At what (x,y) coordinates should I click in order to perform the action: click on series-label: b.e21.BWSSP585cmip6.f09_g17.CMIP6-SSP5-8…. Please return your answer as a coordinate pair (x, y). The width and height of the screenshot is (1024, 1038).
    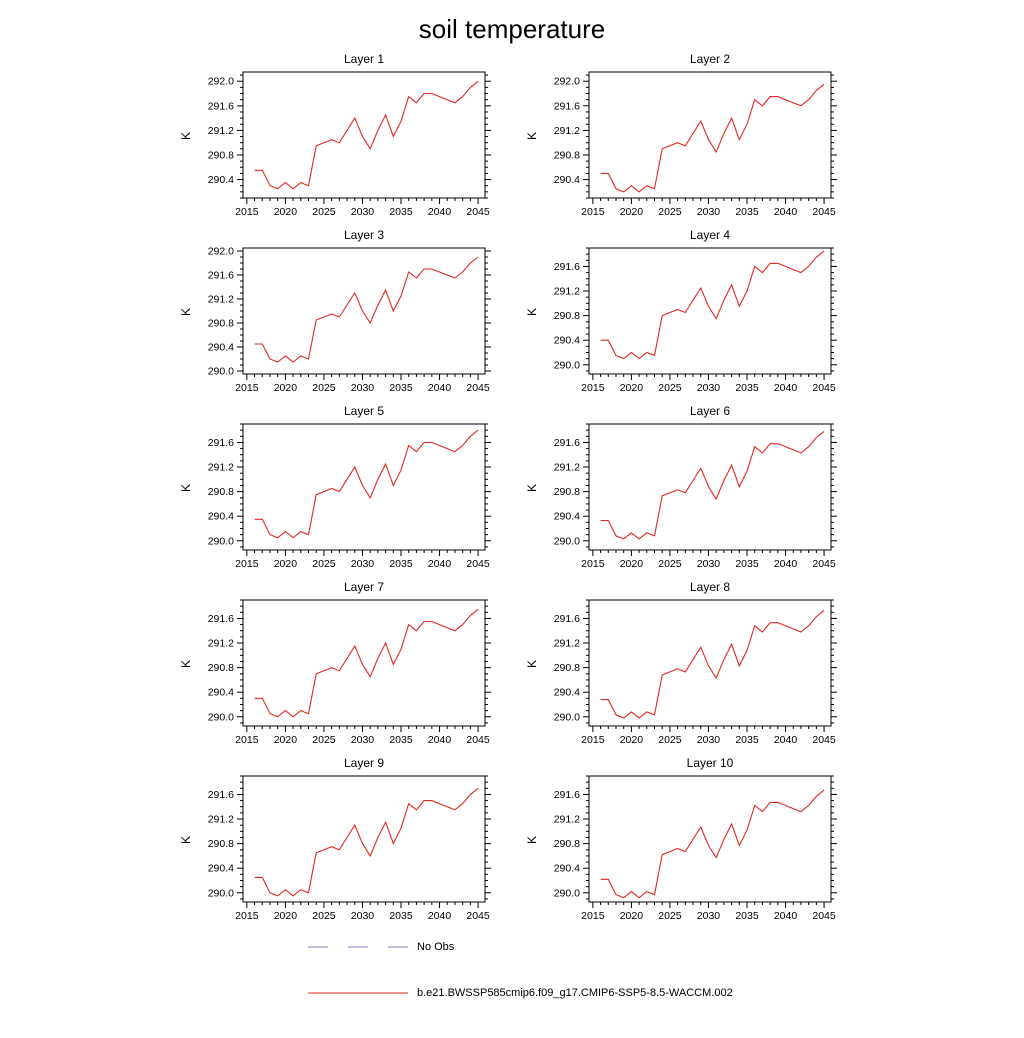
    Looking at the image, I should click on (575, 993).